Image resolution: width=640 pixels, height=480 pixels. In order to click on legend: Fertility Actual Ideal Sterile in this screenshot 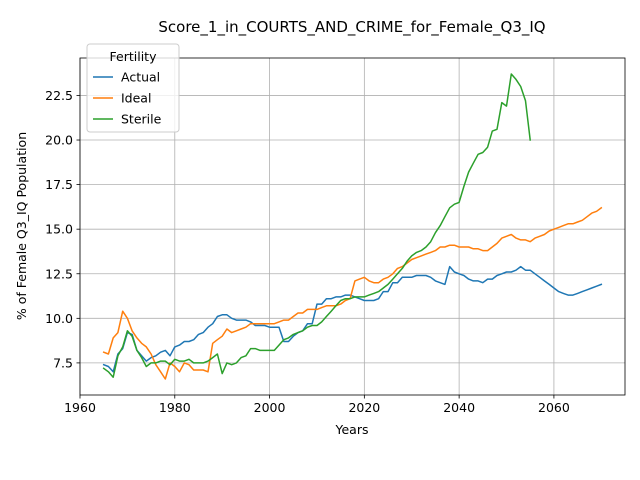, I will do `click(133, 88)`.